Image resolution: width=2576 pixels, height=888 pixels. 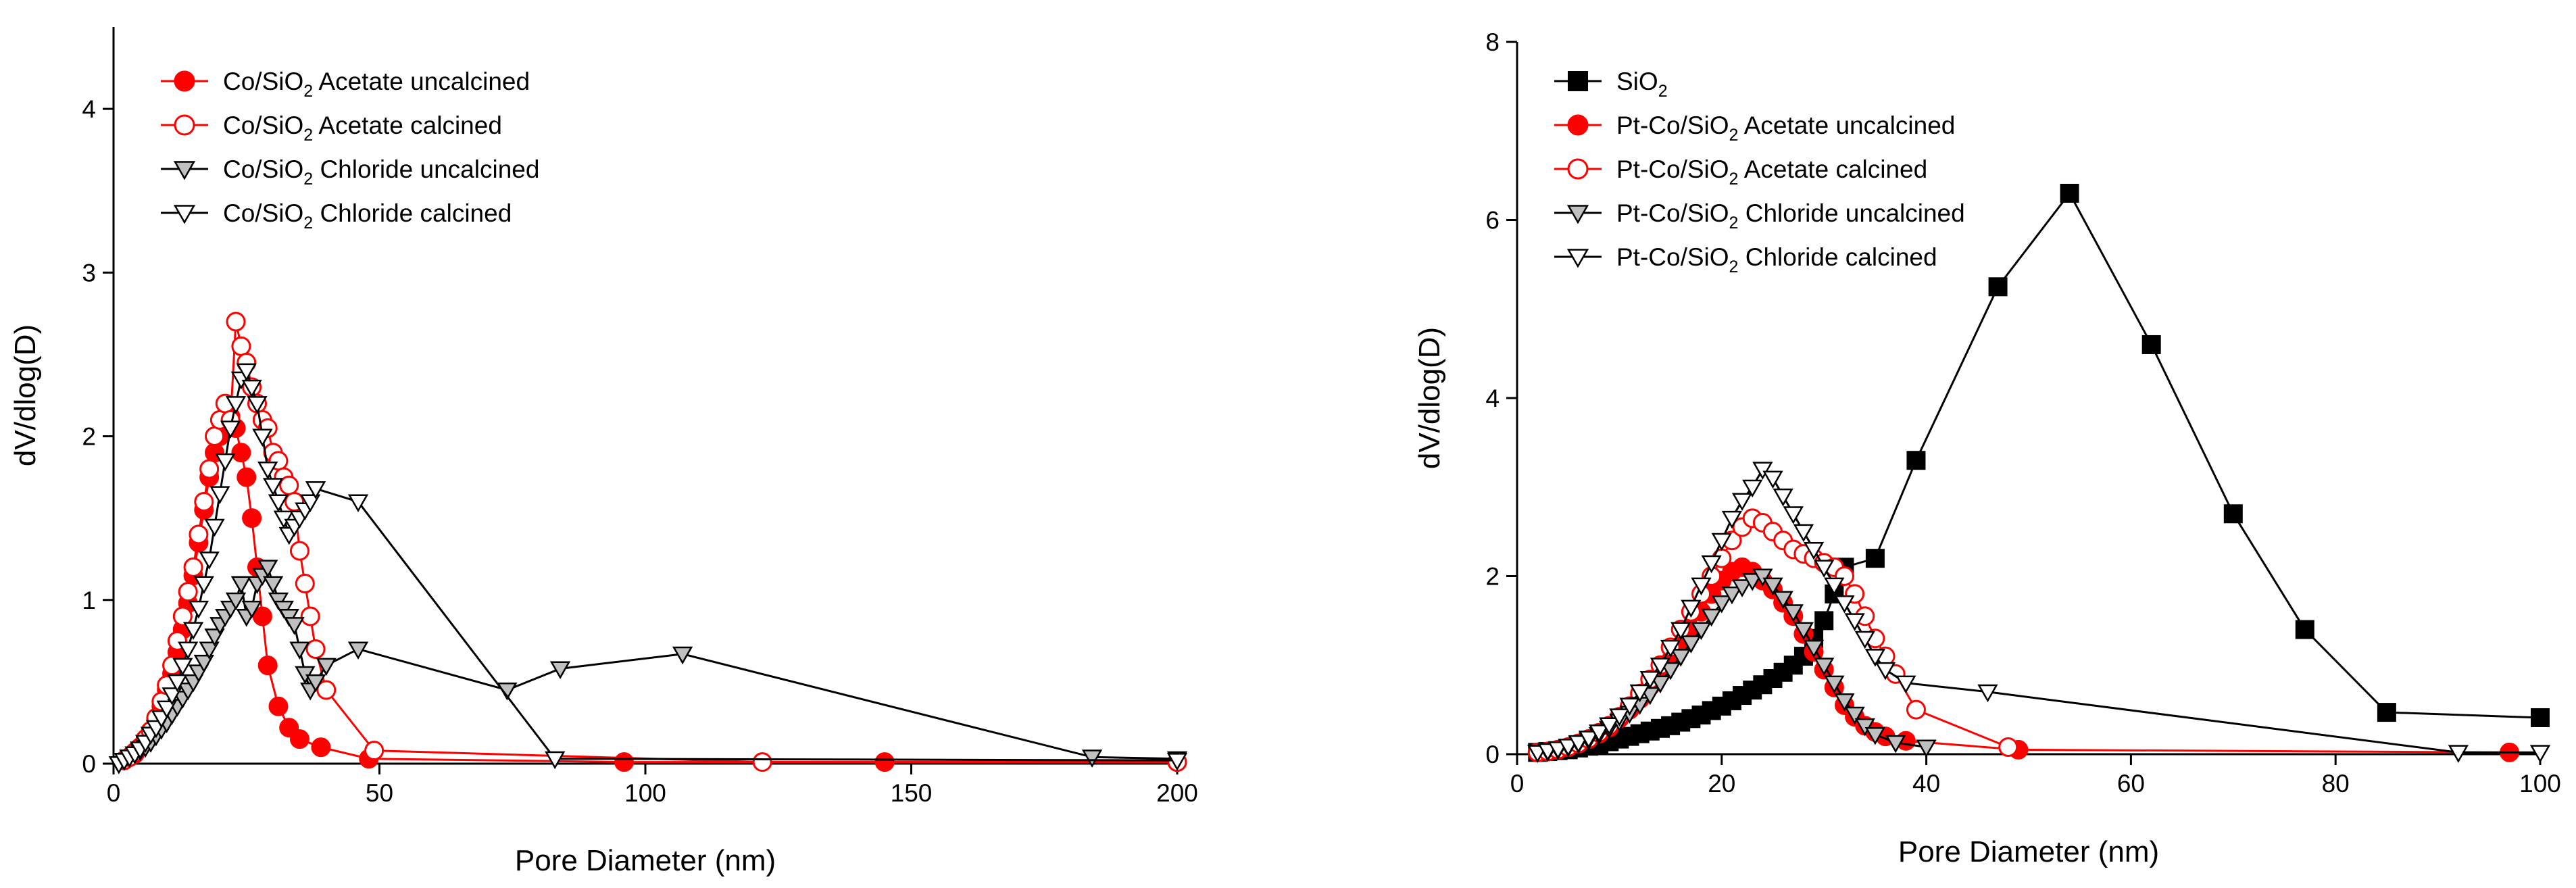 I want to click on legend-entry: Pt-Co/SiO2 Acetate uncalcined, so click(x=1785, y=128).